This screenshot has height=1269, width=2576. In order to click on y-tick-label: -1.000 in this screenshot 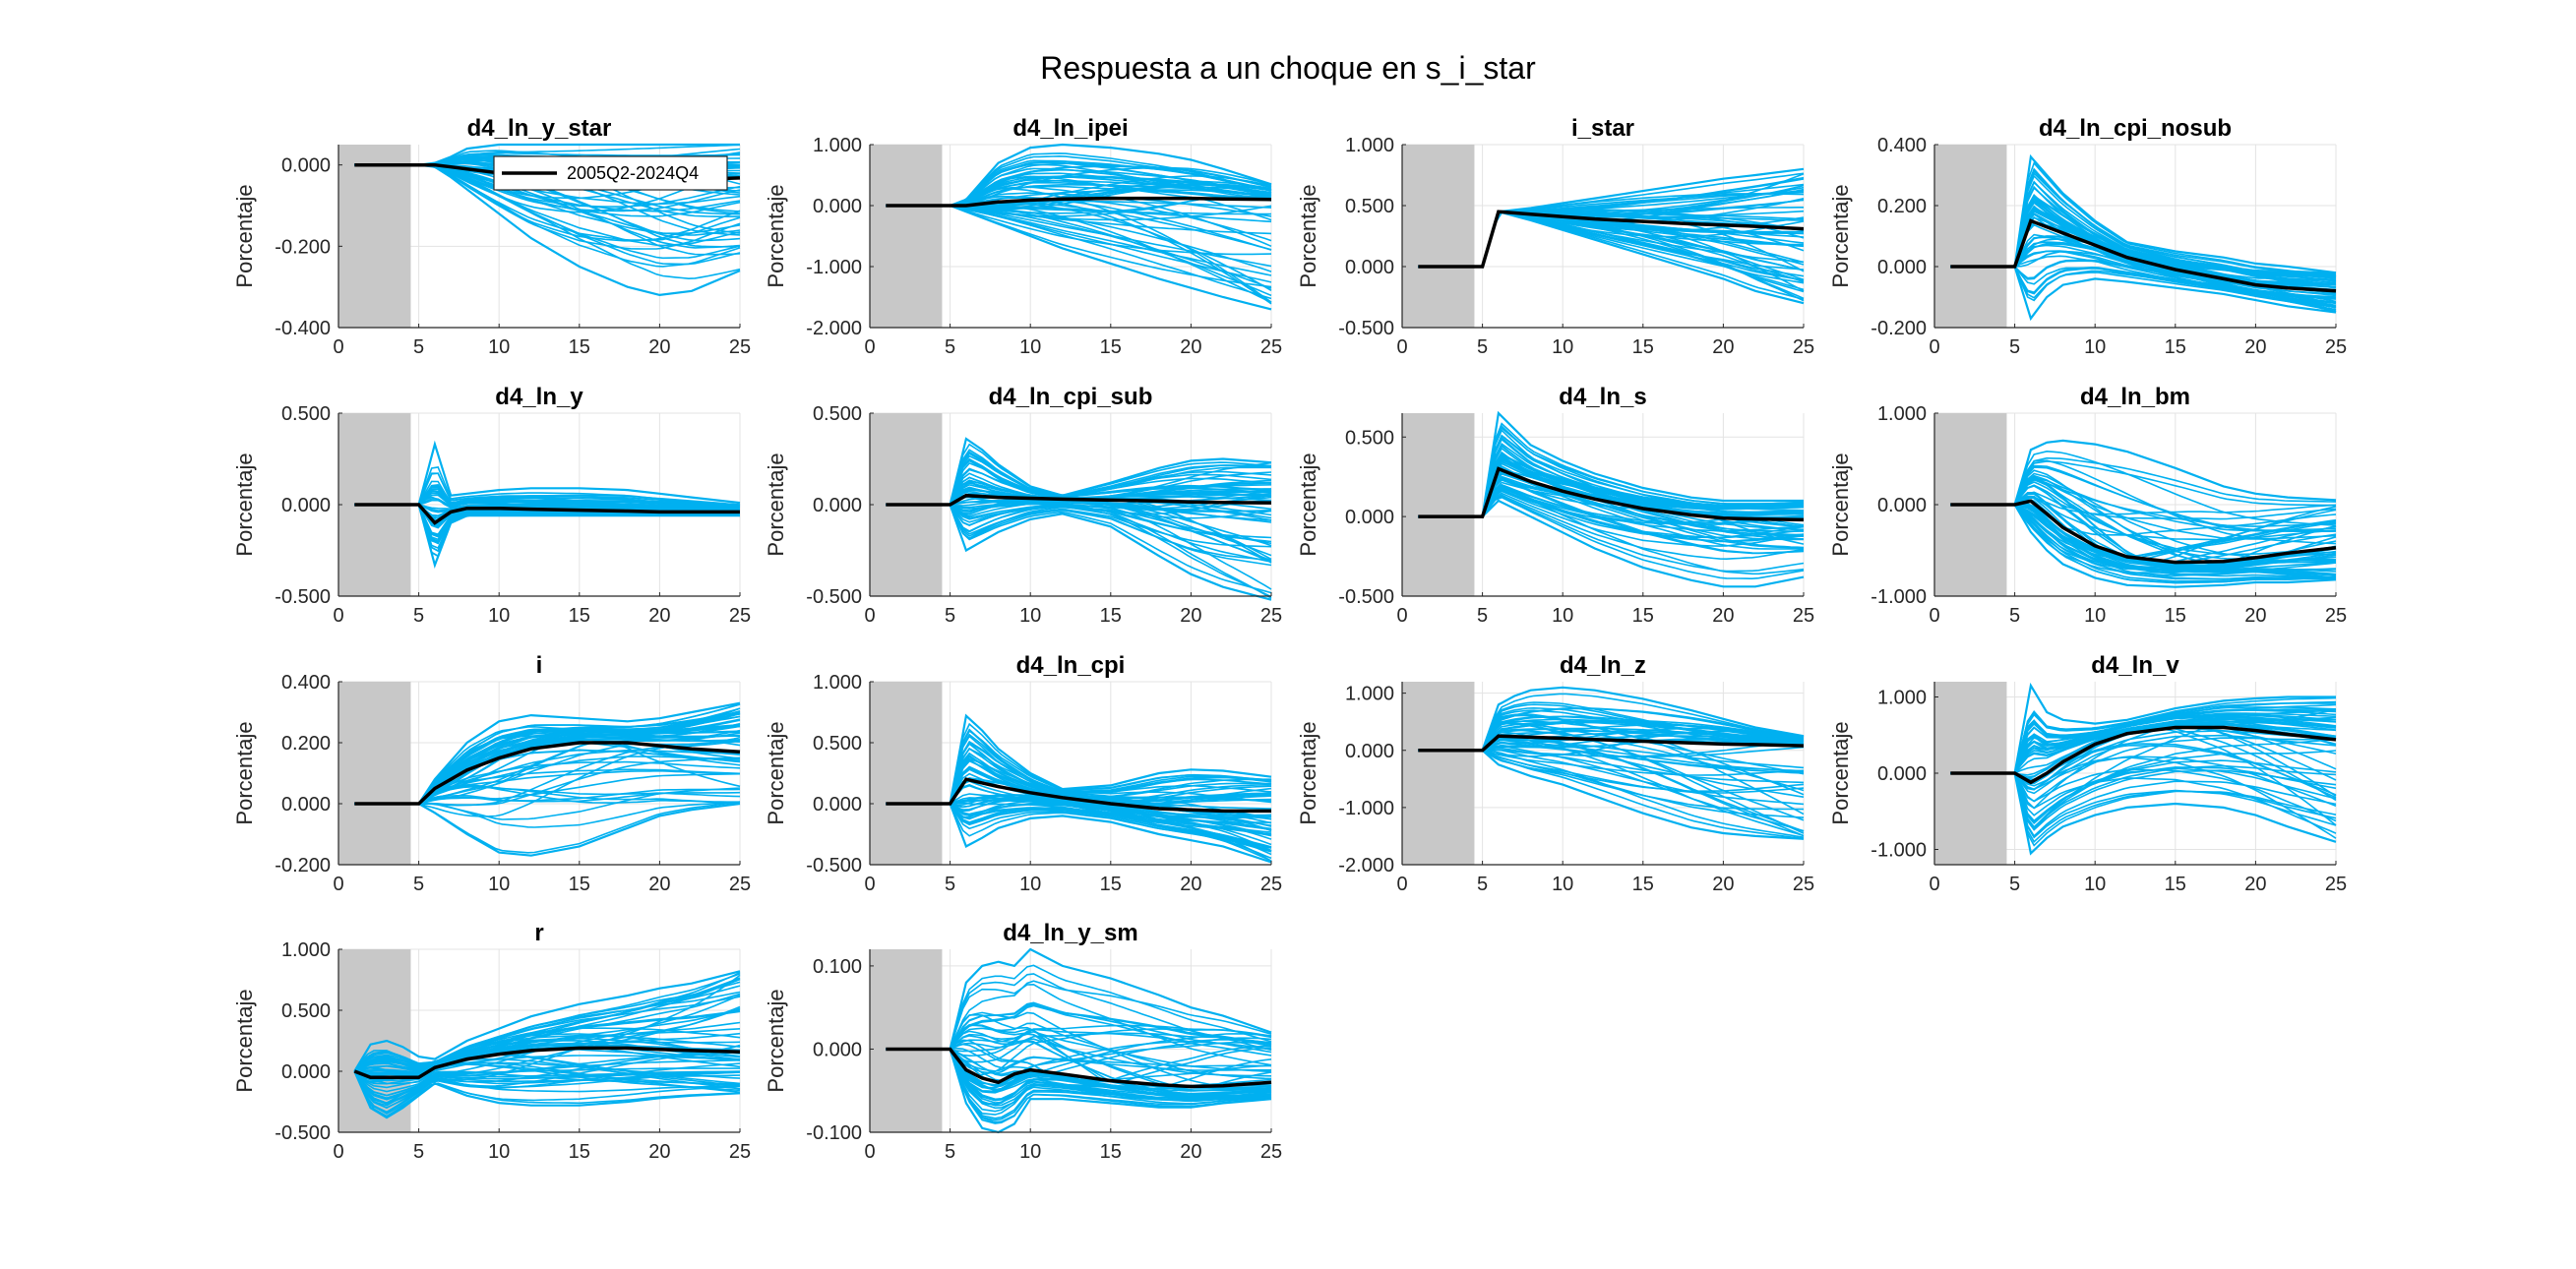, I will do `click(1366, 808)`.